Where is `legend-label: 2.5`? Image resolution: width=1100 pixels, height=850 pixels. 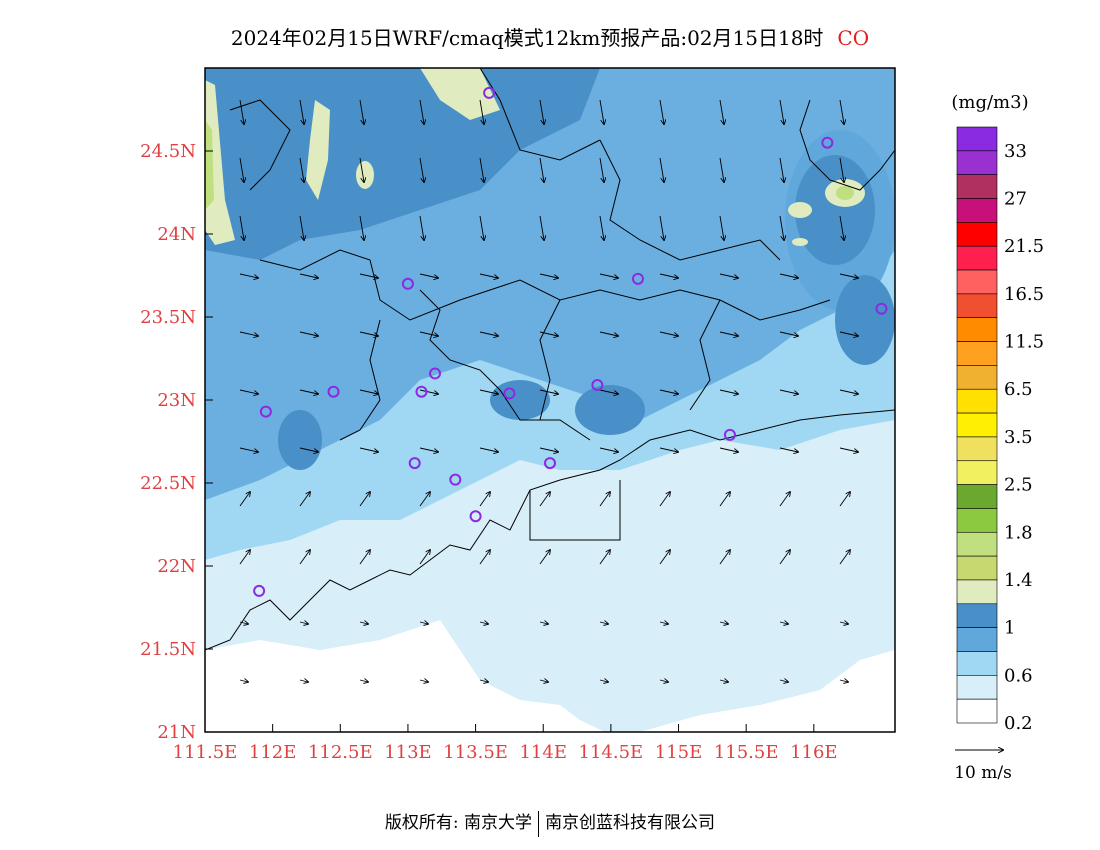 legend-label: 2.5 is located at coordinates (1018, 485).